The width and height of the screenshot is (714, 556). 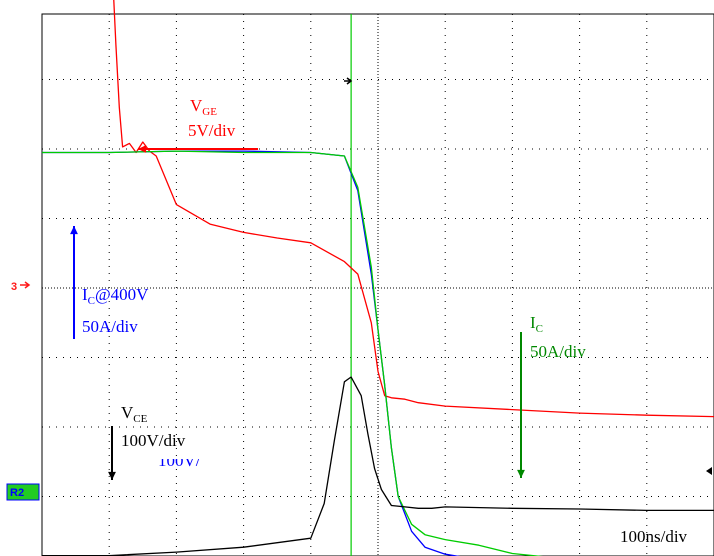 What do you see at coordinates (14, 287) in the screenshot?
I see `channel-3-number: 3` at bounding box center [14, 287].